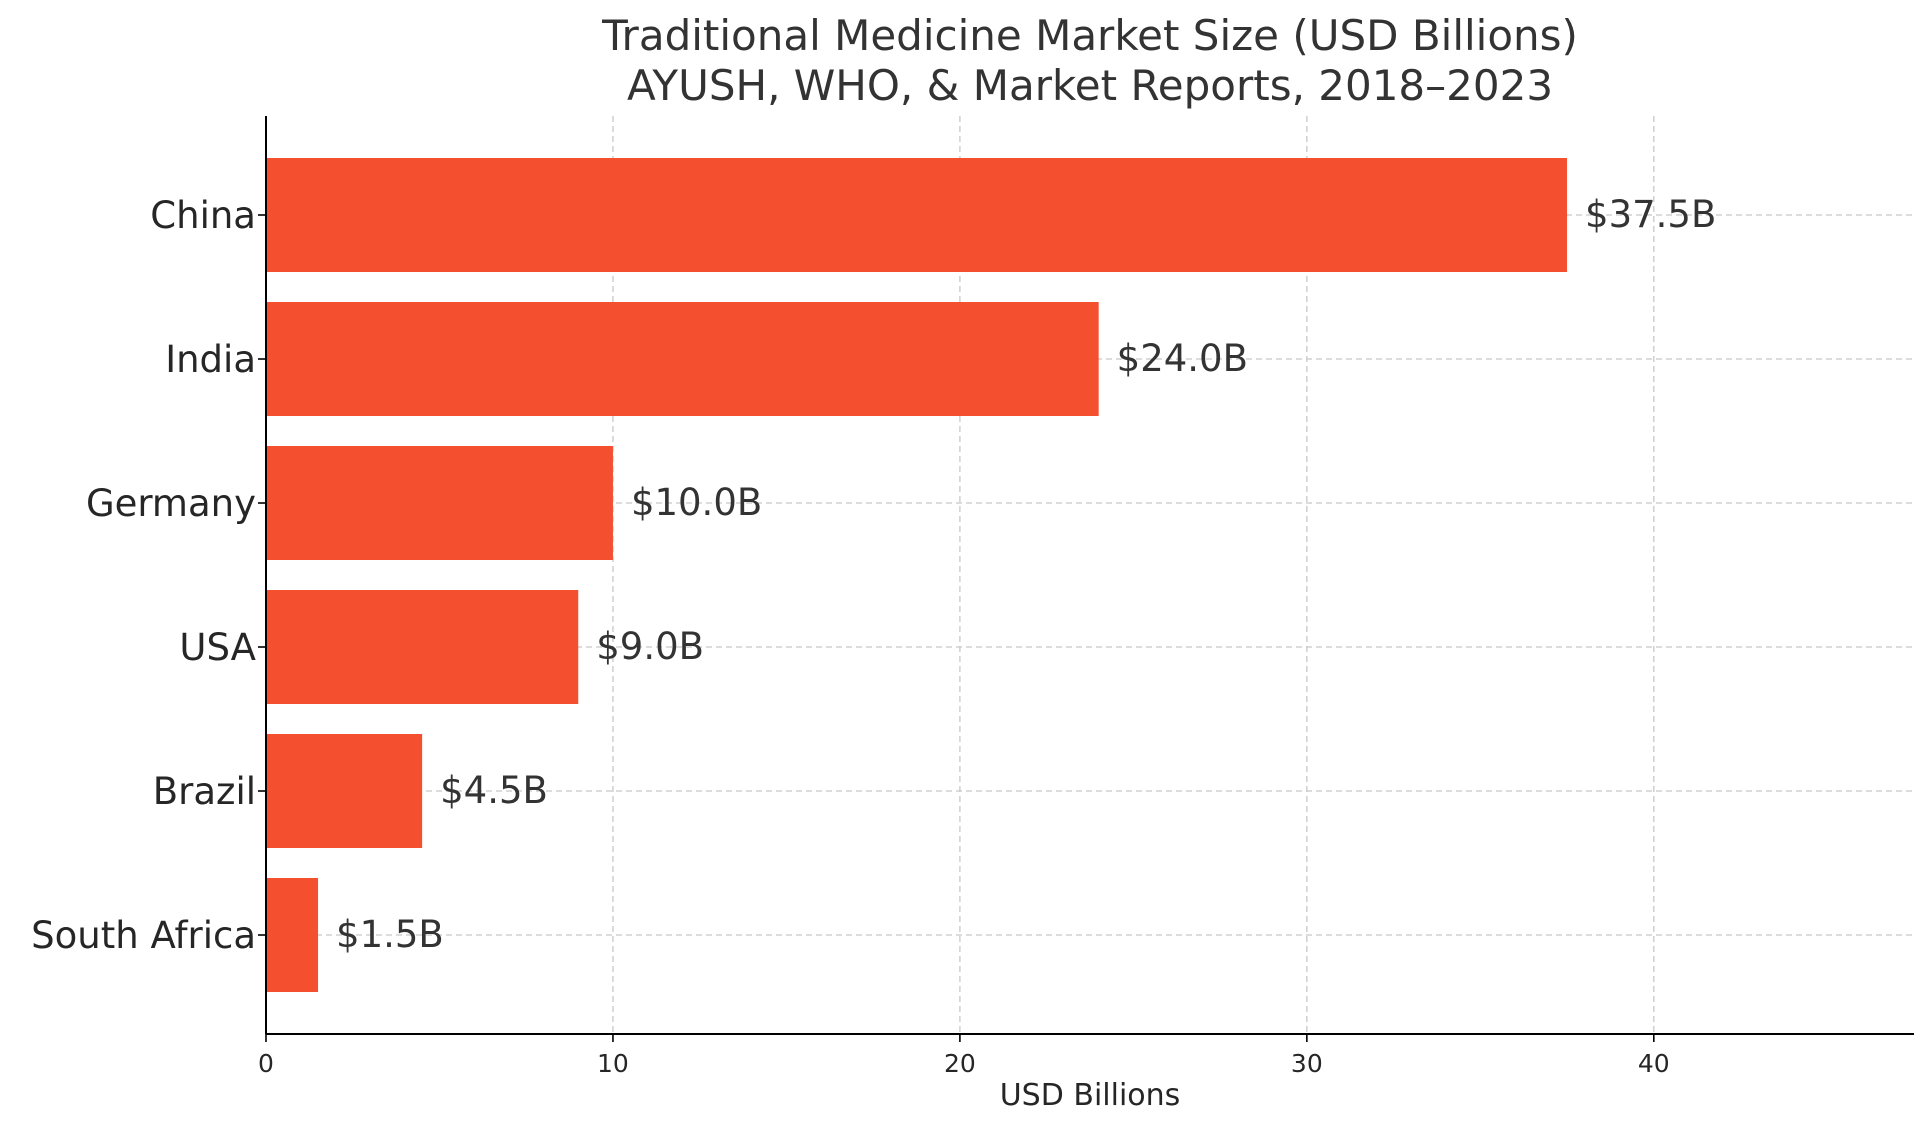 The image size is (1920, 1132). I want to click on x-axis-title: USD Billions, so click(1090, 1095).